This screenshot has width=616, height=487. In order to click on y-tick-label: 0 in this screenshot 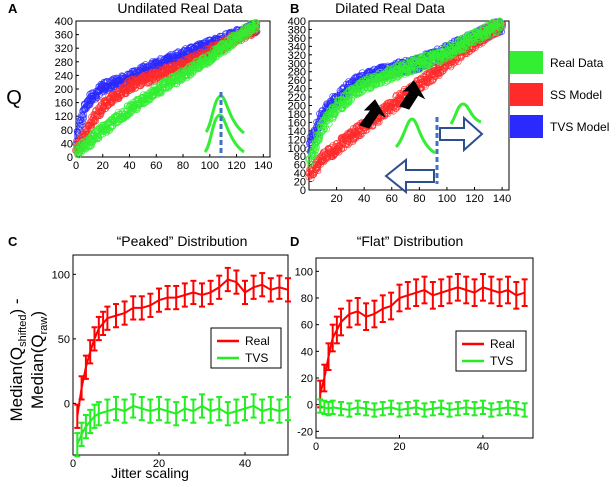, I will do `click(70, 158)`.